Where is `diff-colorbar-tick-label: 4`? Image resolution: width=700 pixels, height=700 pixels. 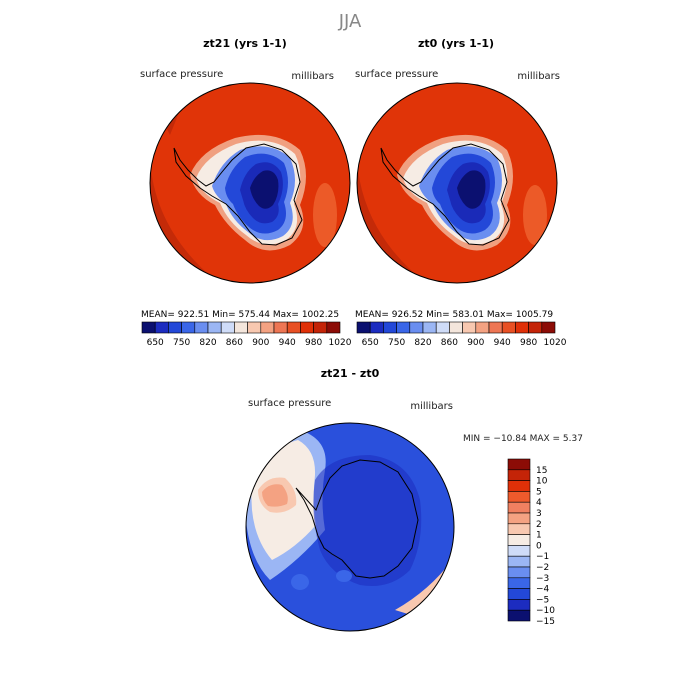
diff-colorbar-tick-label: 4 is located at coordinates (539, 503).